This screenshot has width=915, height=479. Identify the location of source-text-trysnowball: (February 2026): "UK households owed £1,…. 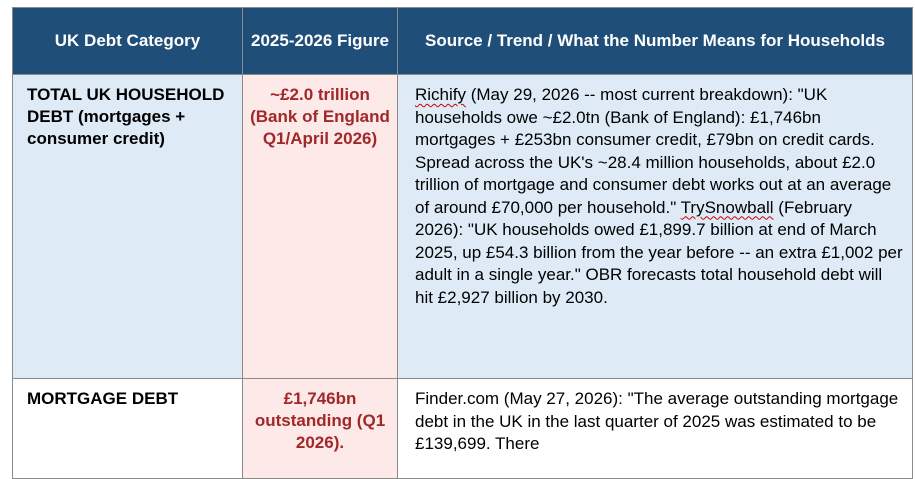
(659, 252).